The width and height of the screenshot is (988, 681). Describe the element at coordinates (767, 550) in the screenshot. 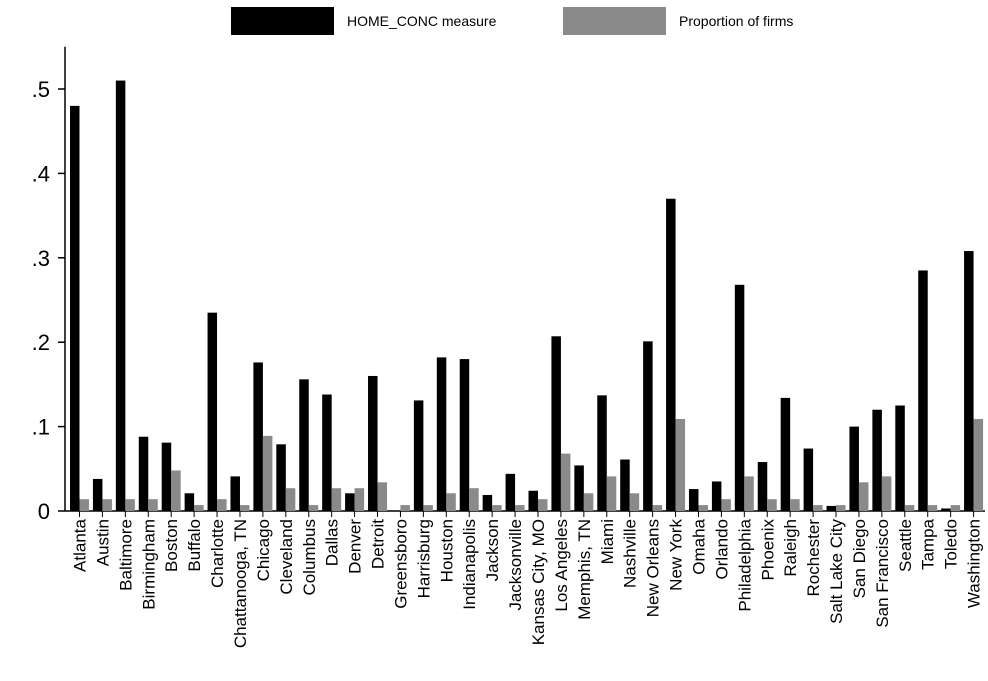

I see `x-tick-label: Phoenix` at that location.